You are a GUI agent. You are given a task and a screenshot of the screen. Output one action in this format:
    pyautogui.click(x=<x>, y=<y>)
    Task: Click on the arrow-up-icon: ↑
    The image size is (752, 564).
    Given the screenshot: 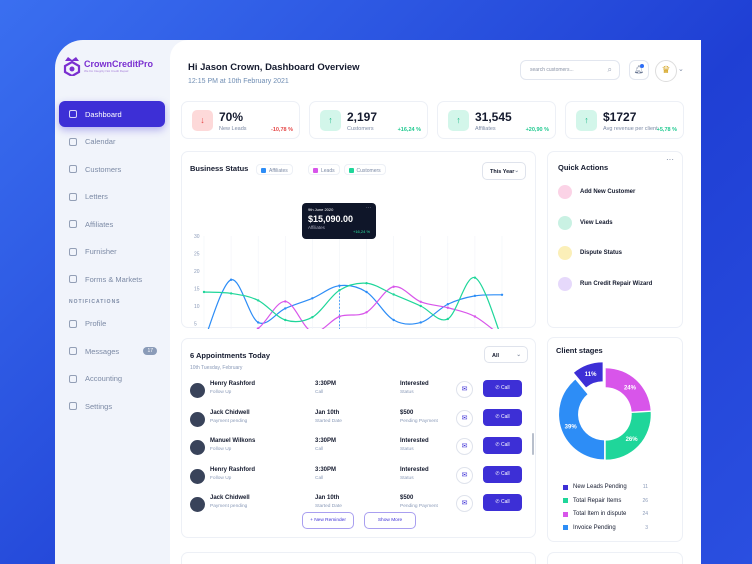 What is the action you would take?
    pyautogui.click(x=586, y=120)
    